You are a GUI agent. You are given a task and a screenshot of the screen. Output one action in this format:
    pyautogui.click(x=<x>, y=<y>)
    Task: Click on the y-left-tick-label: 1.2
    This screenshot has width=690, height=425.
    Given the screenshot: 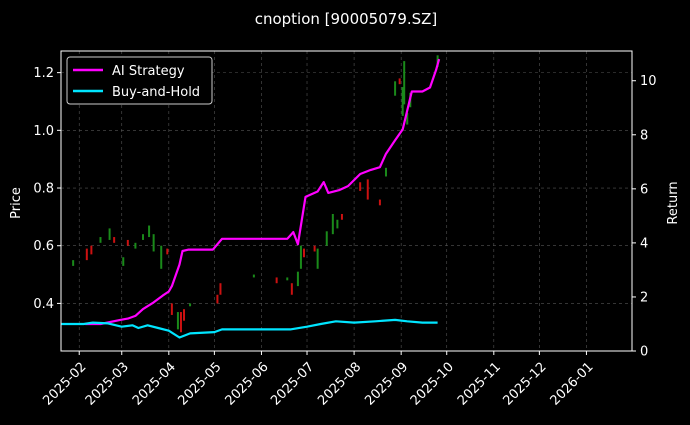 What is the action you would take?
    pyautogui.click(x=43, y=73)
    